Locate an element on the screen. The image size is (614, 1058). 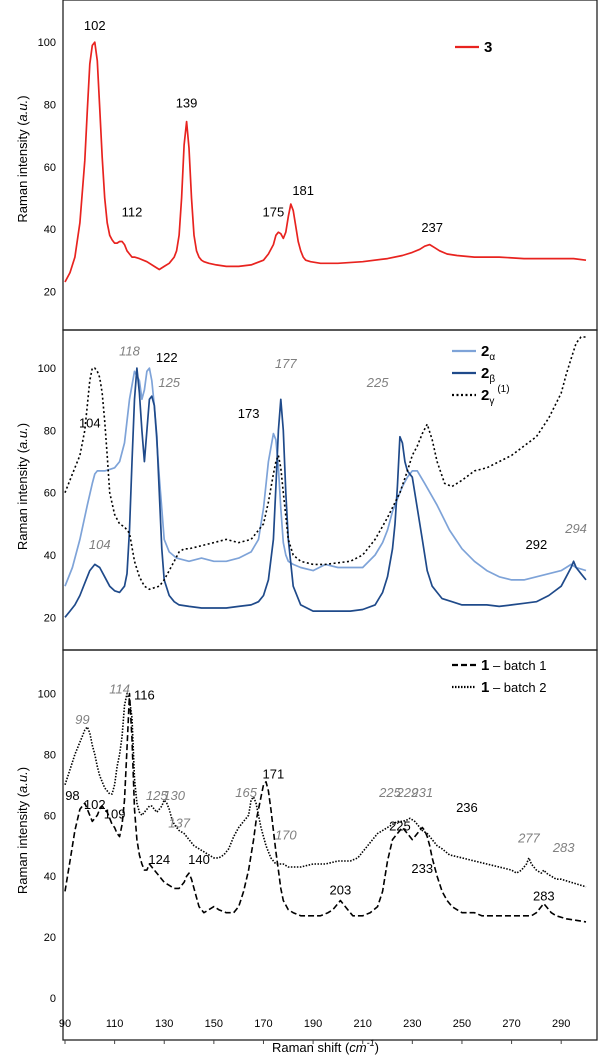
peak-label: 231 is located at coordinates (421, 792).